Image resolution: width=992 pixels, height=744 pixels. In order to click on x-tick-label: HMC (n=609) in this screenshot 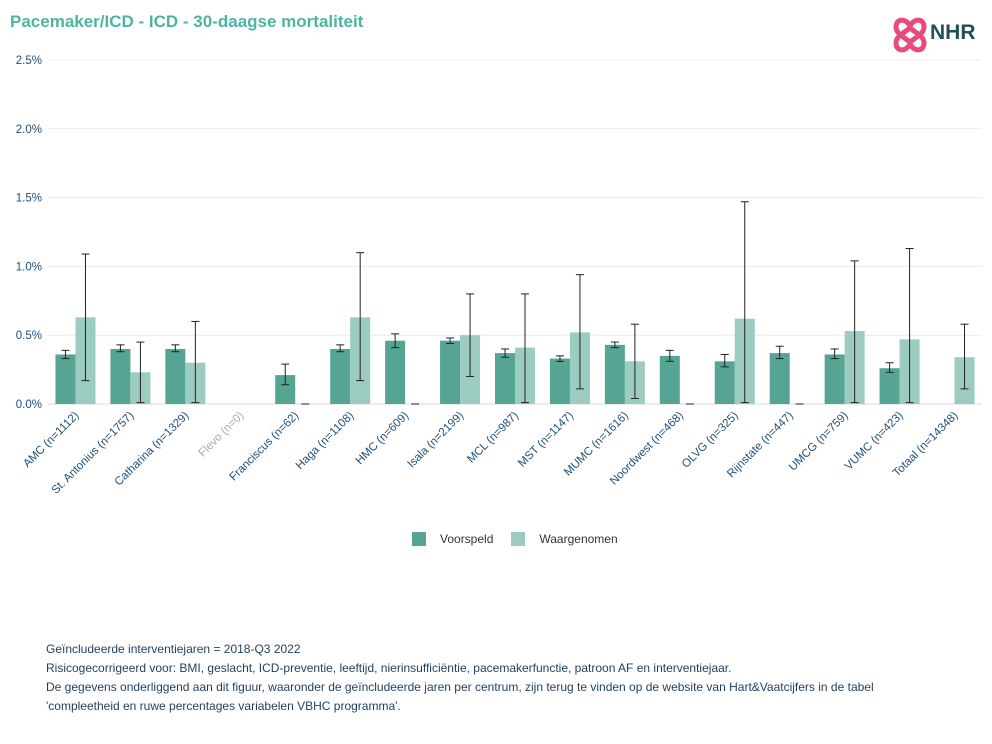, I will do `click(383, 439)`.